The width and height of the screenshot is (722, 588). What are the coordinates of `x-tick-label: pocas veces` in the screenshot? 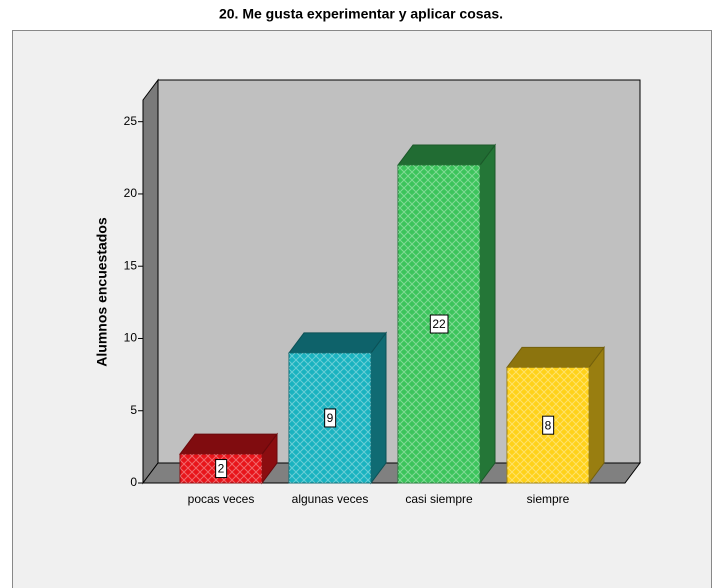 It's located at (221, 499).